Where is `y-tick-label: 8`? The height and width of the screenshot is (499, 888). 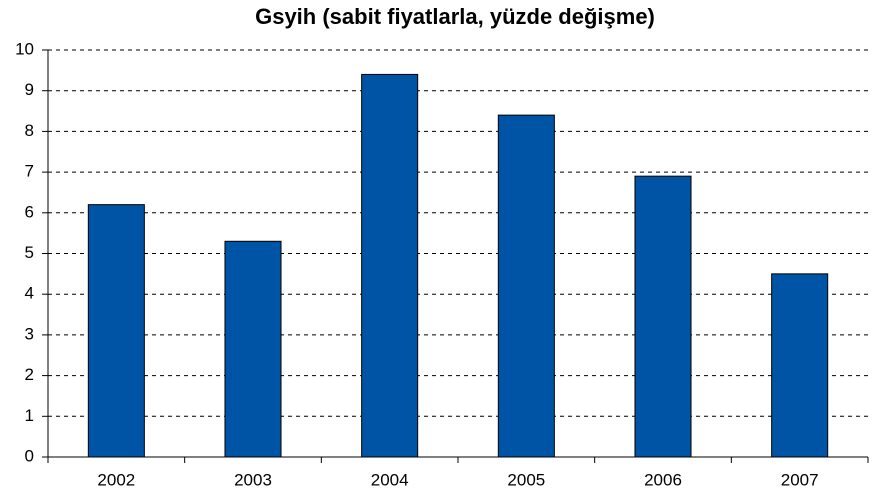 y-tick-label: 8 is located at coordinates (29, 130).